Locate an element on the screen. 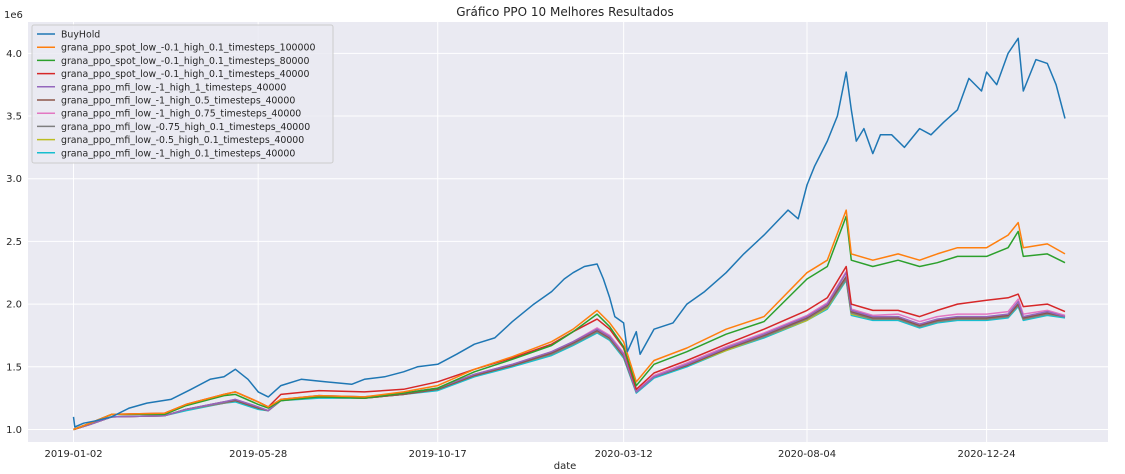  x-tick-label: 2020-12-24 is located at coordinates (987, 454).